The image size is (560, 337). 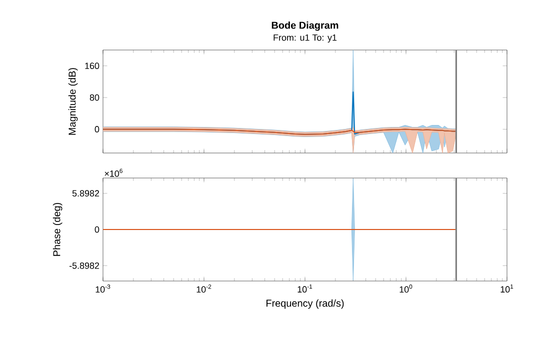 I want to click on chart-subtitle: From: u1 To: y1, so click(x=305, y=38).